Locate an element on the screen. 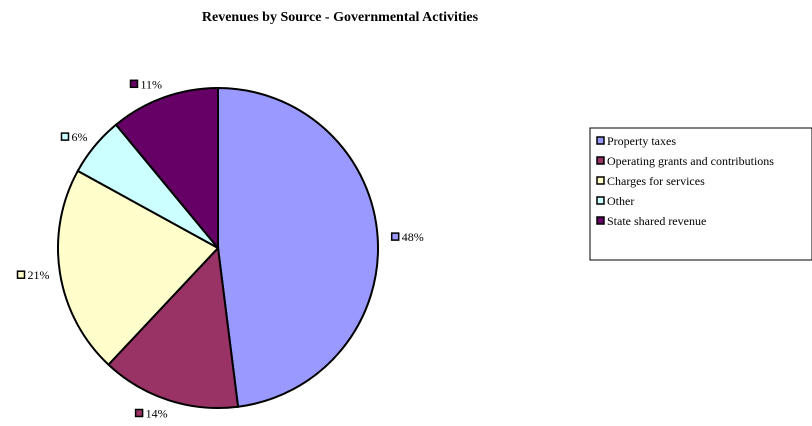  data-label-swatch-property-taxes is located at coordinates (395, 236).